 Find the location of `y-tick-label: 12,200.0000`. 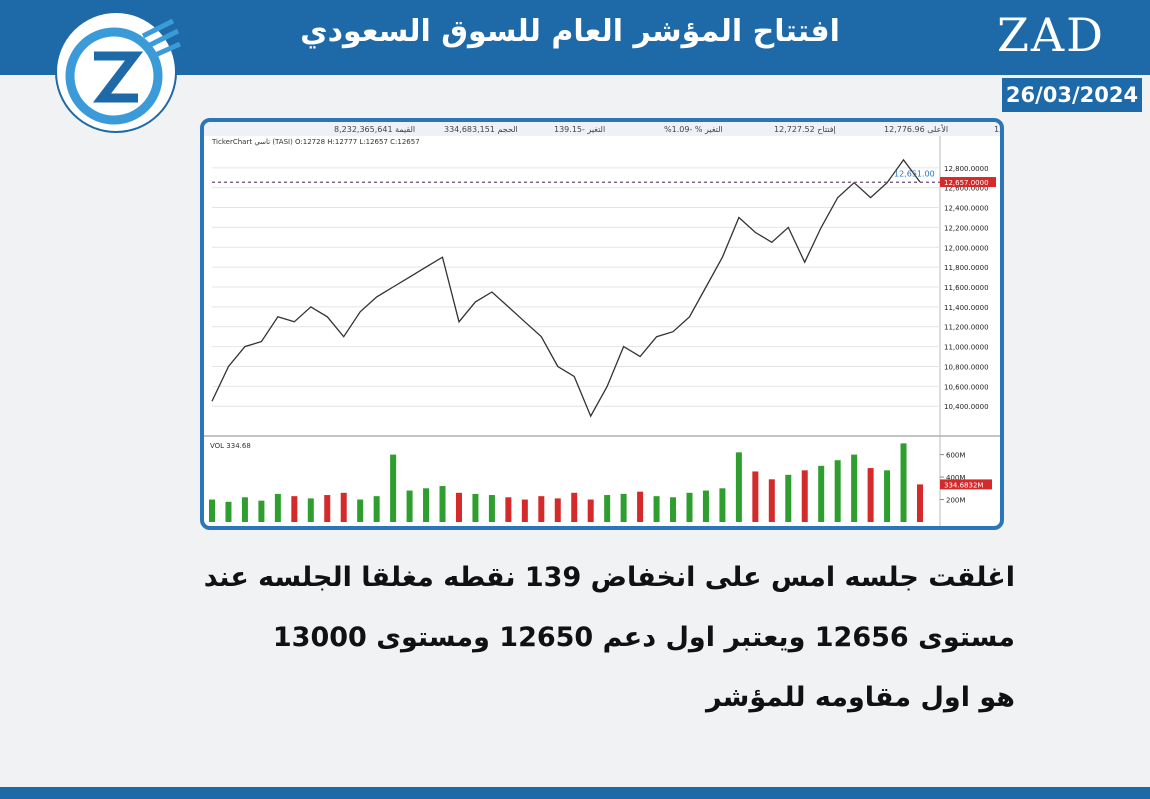

y-tick-label: 12,200.0000 is located at coordinates (966, 228).